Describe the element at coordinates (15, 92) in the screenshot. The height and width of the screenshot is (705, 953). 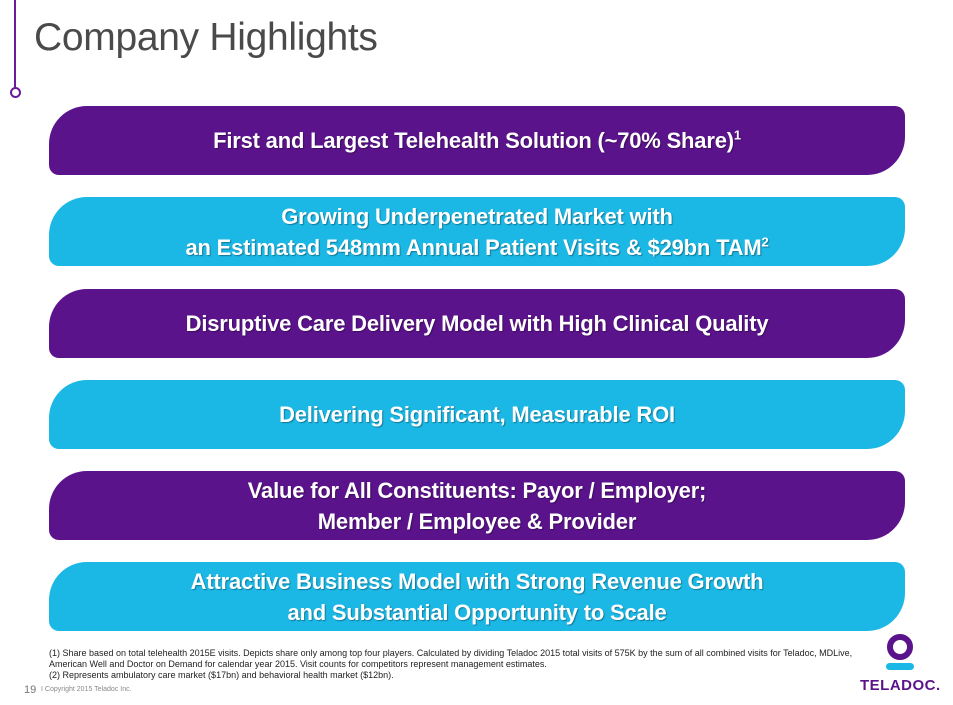
I see `accent-dot` at that location.